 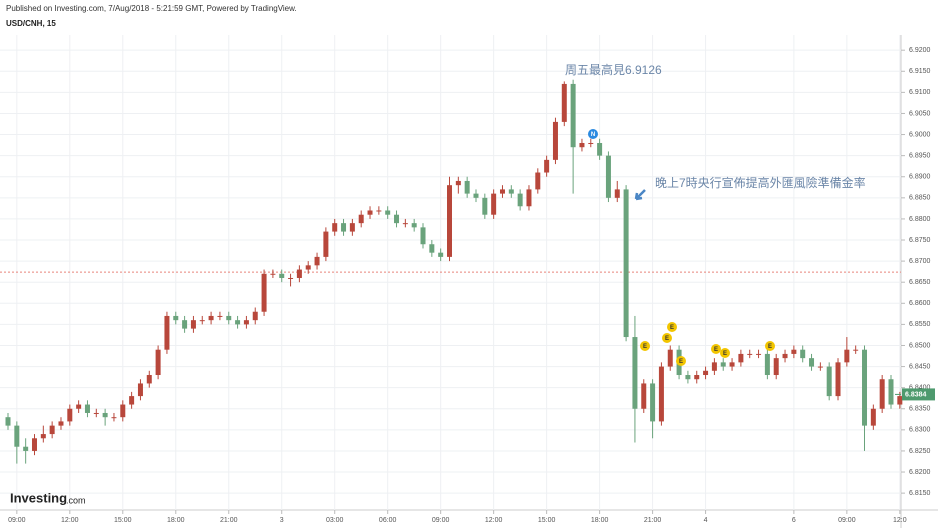 I want to click on annotation: 周五最高見6.9126, so click(x=613, y=69).